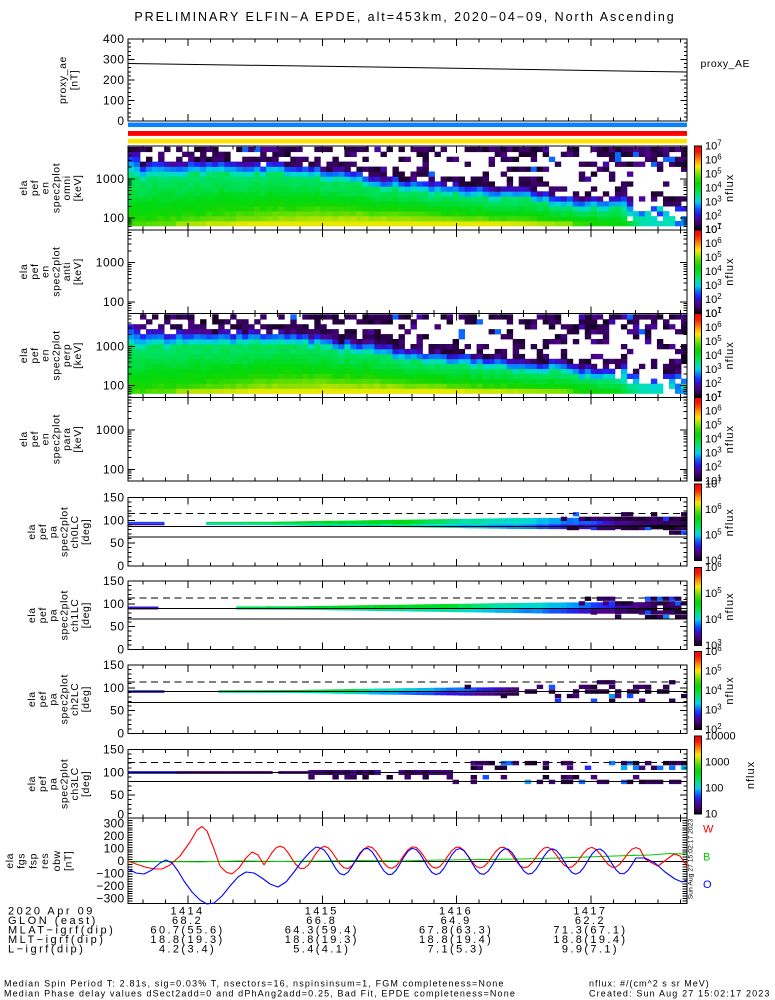 This screenshot has height=1000, width=775. What do you see at coordinates (67, 355) in the screenshot?
I see `svg-text: perp` at bounding box center [67, 355].